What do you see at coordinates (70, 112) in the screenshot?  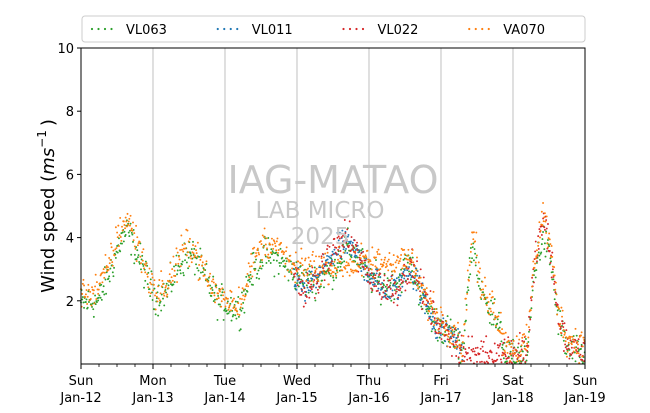 I see `y-tick-label-8: 8` at bounding box center [70, 112].